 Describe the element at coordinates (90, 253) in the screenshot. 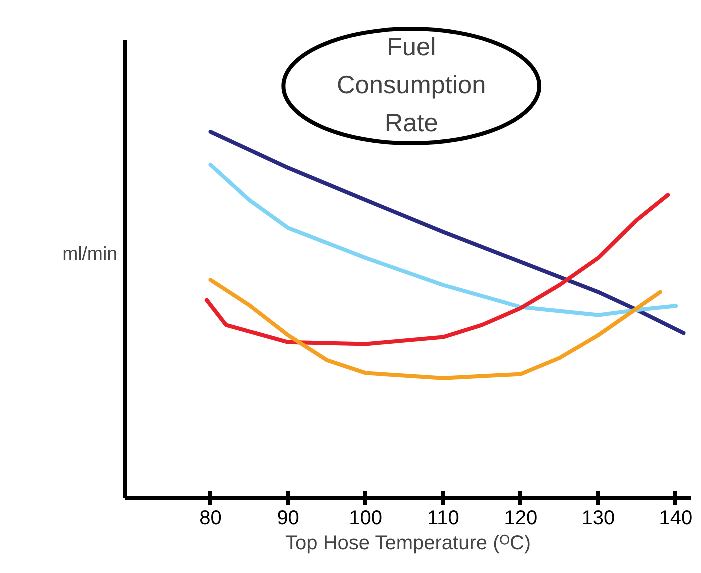

I see `y-axis-title: ml/min` at that location.